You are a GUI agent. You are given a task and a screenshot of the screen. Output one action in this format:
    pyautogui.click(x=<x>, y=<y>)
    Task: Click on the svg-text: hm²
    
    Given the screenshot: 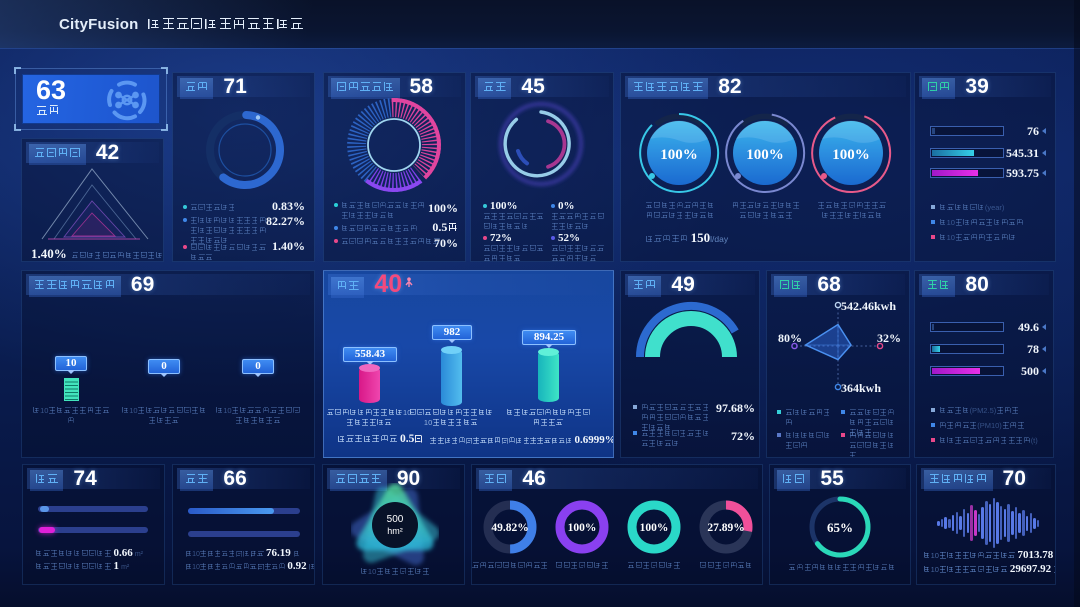 What is the action you would take?
    pyautogui.click(x=395, y=531)
    